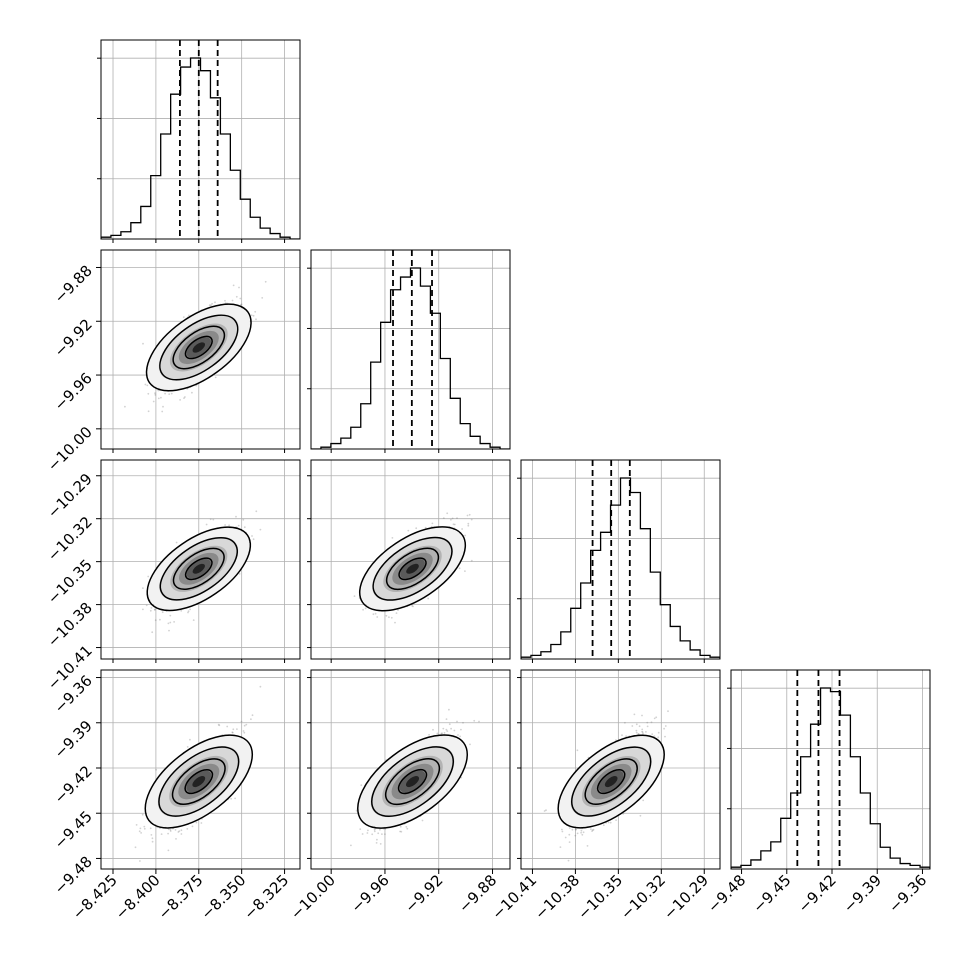  I want to click on x-tick-label: −10.38, so click(557, 897).